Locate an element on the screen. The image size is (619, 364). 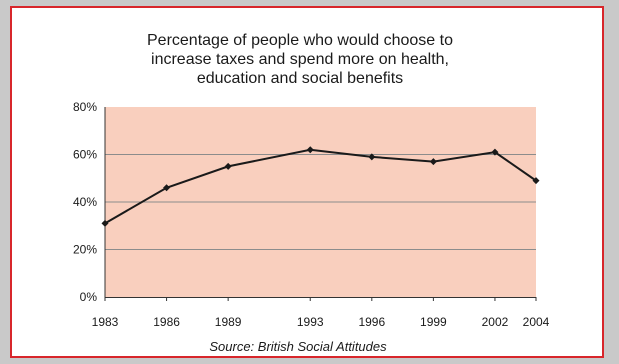
y-tick-label: 40% is located at coordinates (85, 202).